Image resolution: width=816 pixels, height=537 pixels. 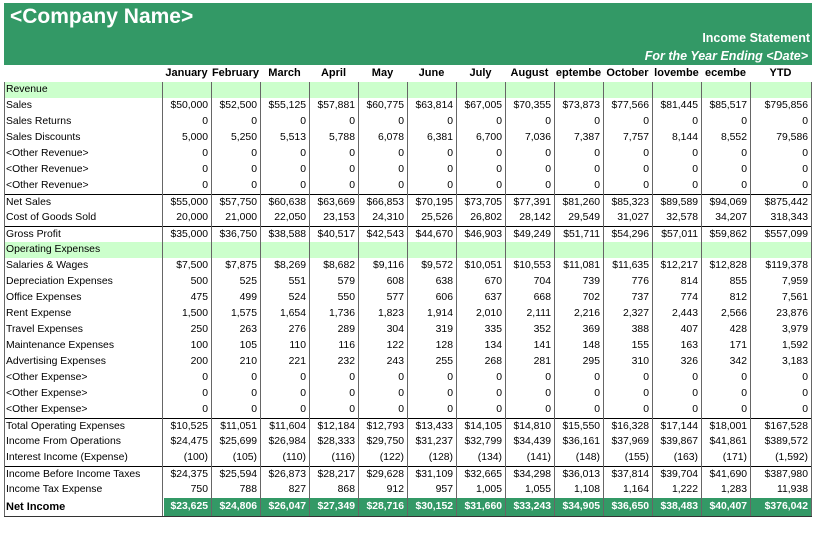 What do you see at coordinates (733, 313) in the screenshot?
I see `cell-value: 2,566` at bounding box center [733, 313].